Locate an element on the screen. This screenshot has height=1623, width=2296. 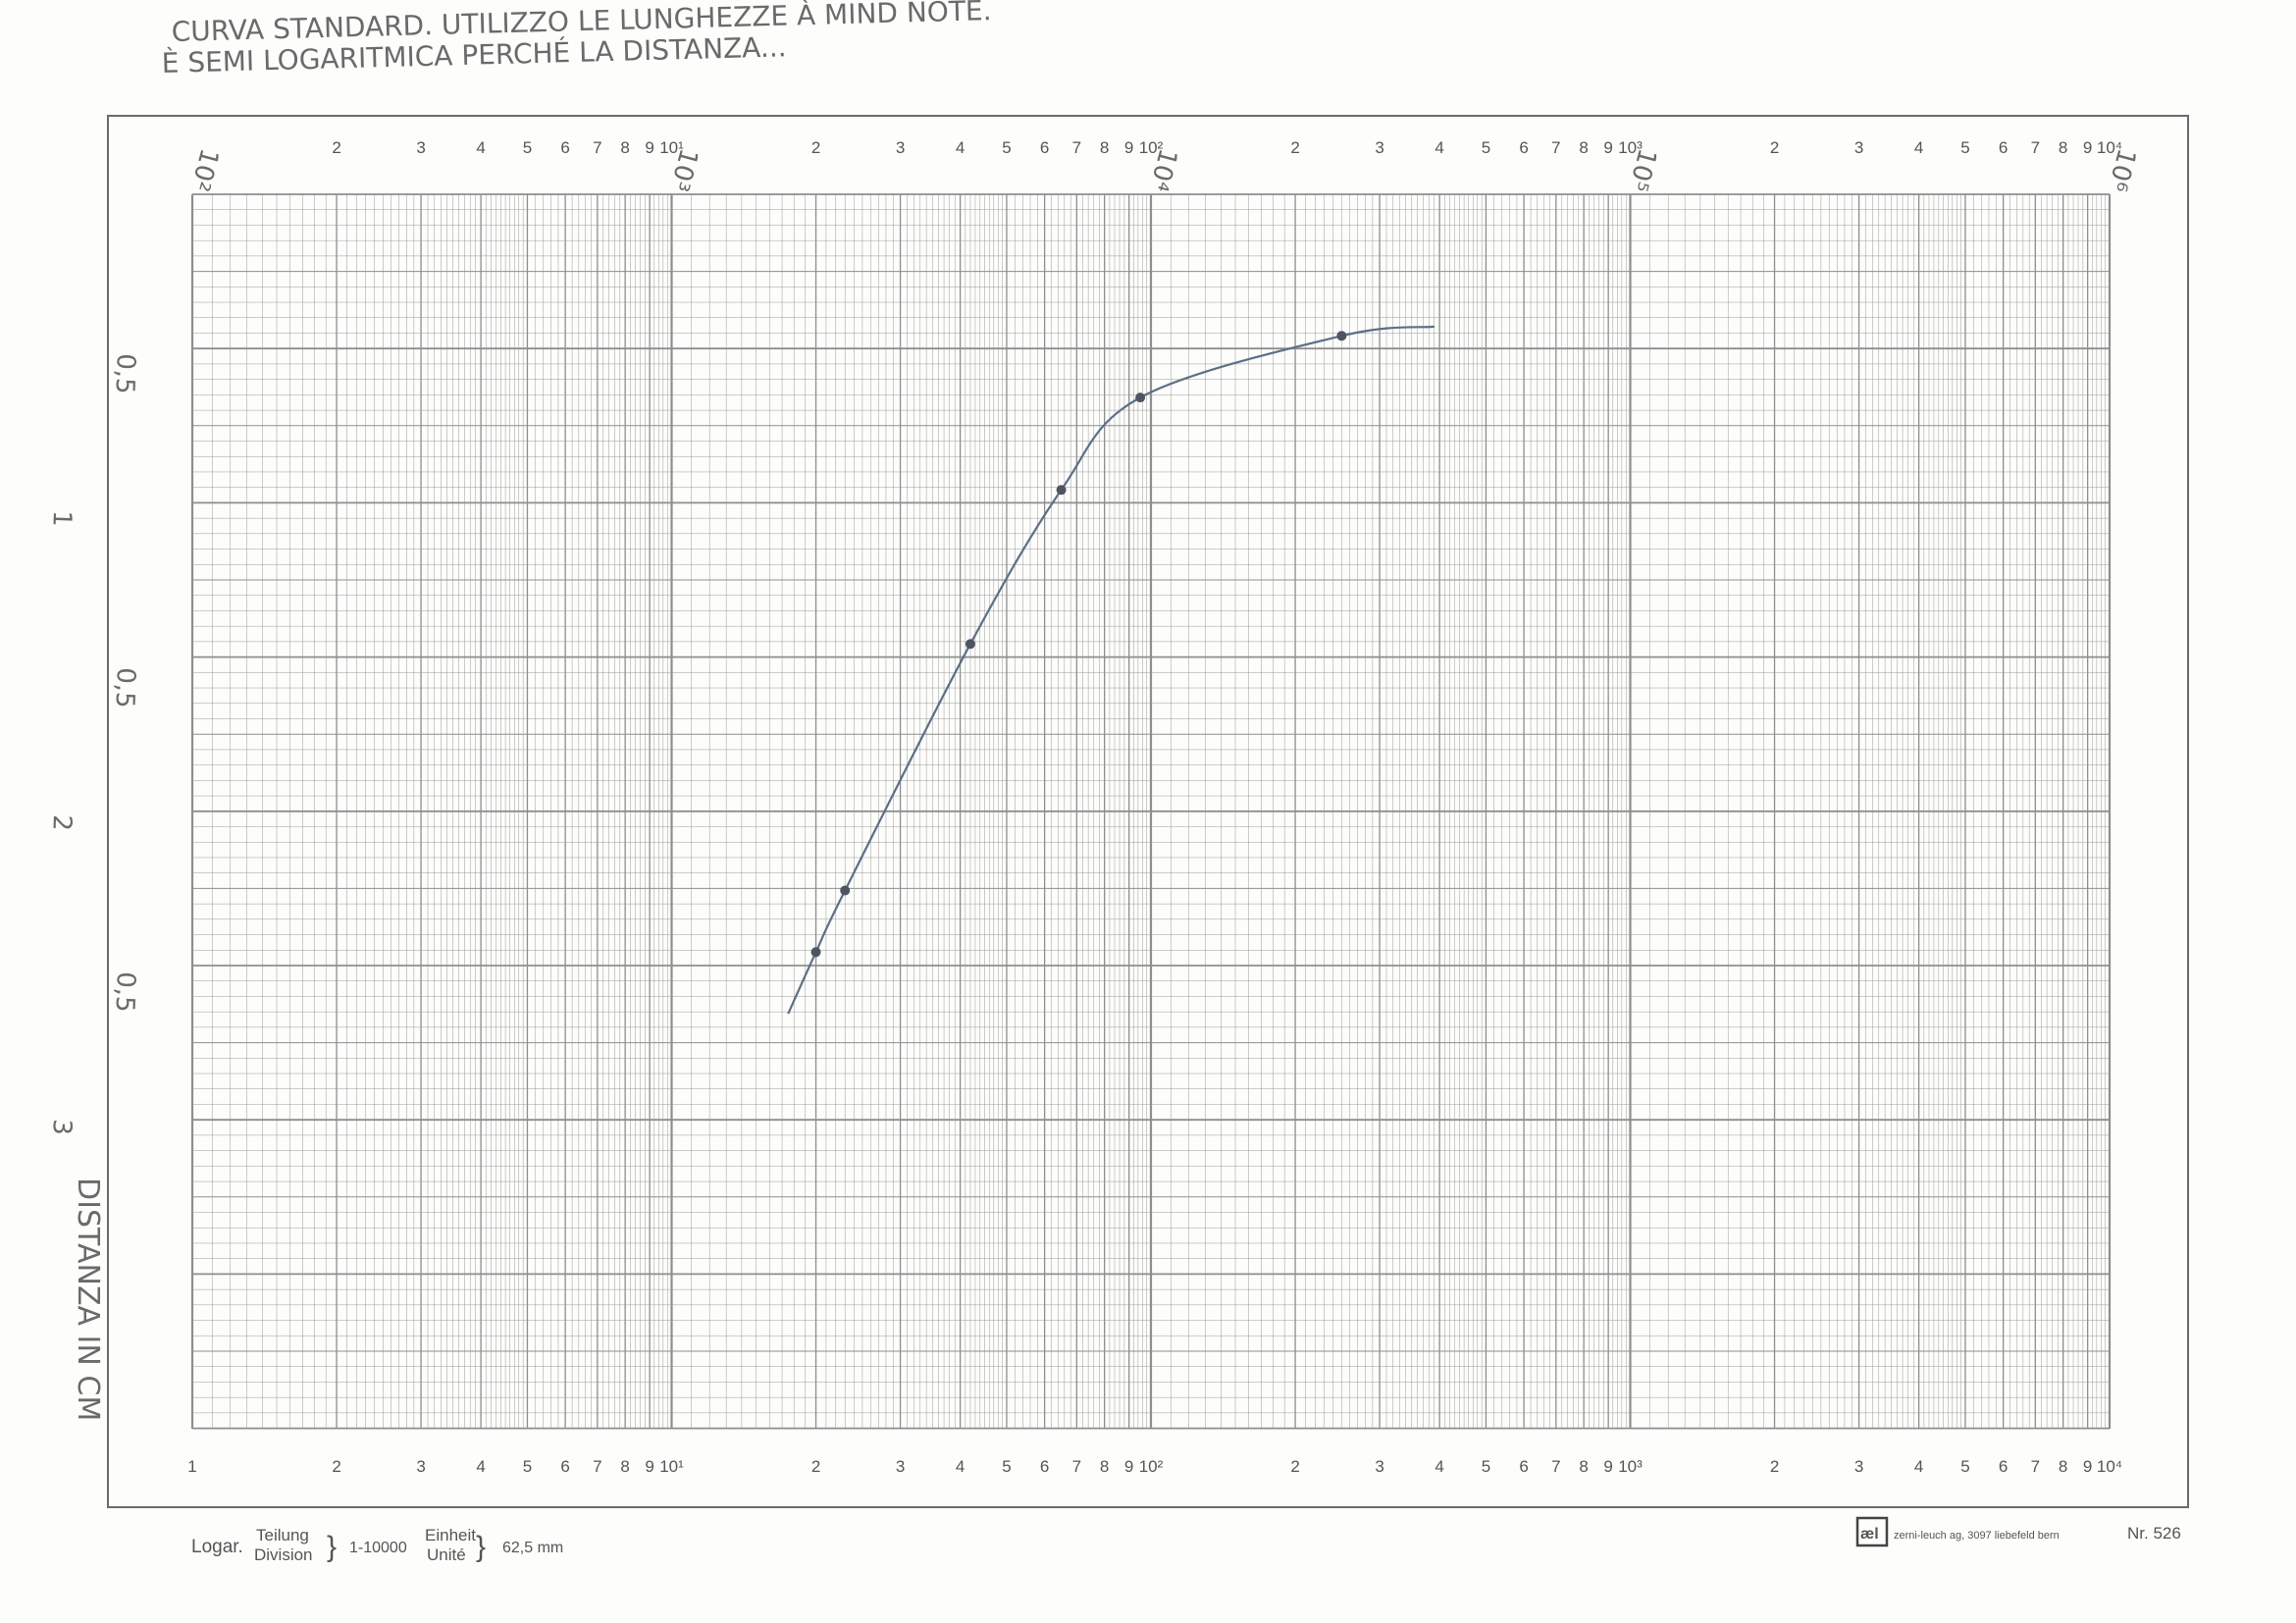
series-line is located at coordinates (1111, 670).